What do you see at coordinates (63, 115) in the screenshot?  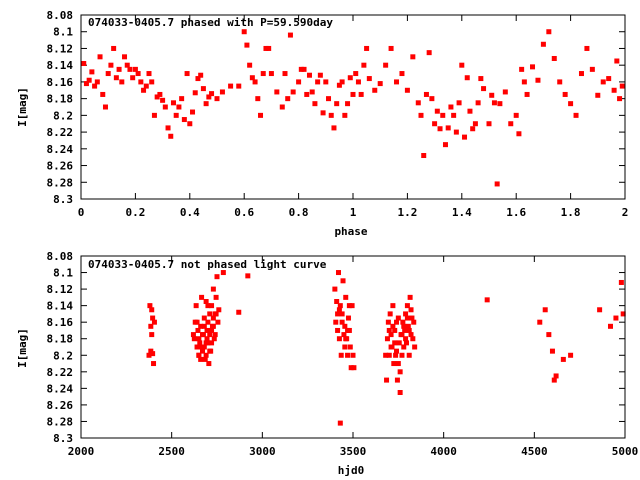 I see `phased-ytick-label: 8.2` at bounding box center [63, 115].